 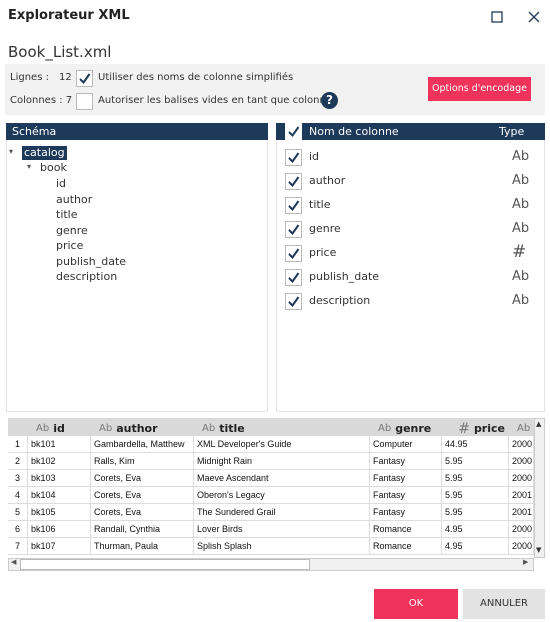 I want to click on maximize-icon, so click(x=497, y=17).